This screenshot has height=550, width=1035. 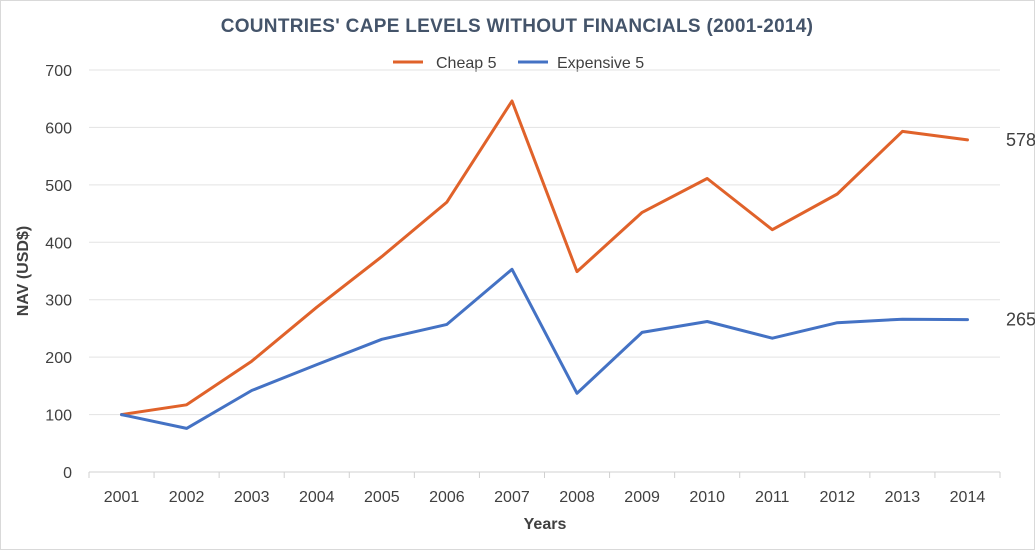 I want to click on y-tick-label: 600, so click(x=58, y=128).